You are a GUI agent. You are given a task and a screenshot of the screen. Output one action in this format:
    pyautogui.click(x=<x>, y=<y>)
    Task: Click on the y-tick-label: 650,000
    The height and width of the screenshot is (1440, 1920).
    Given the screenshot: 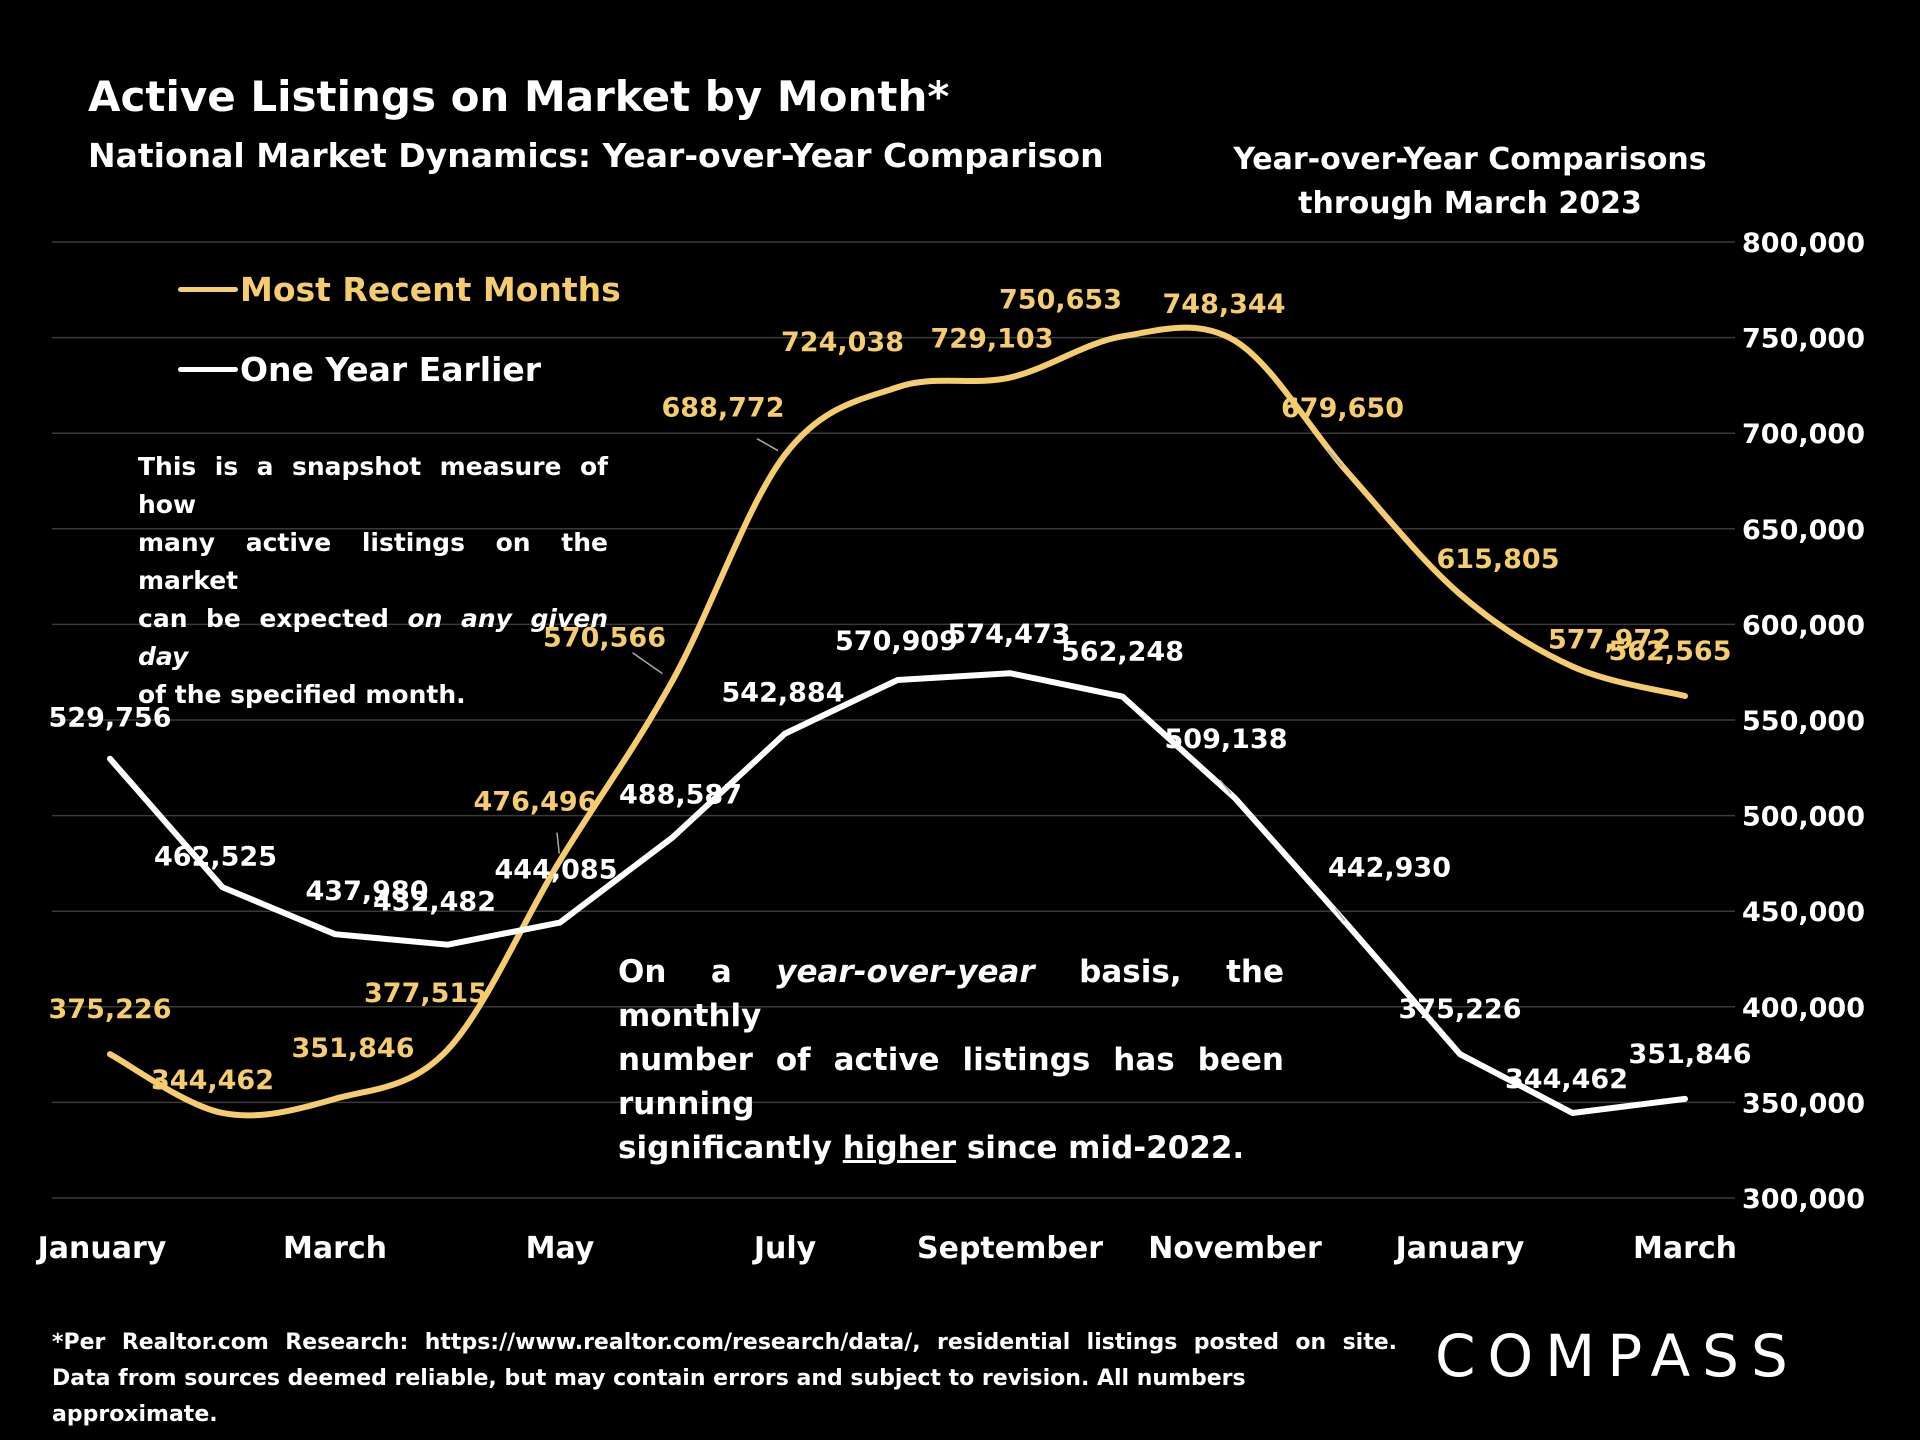 What is the action you would take?
    pyautogui.click(x=1803, y=530)
    